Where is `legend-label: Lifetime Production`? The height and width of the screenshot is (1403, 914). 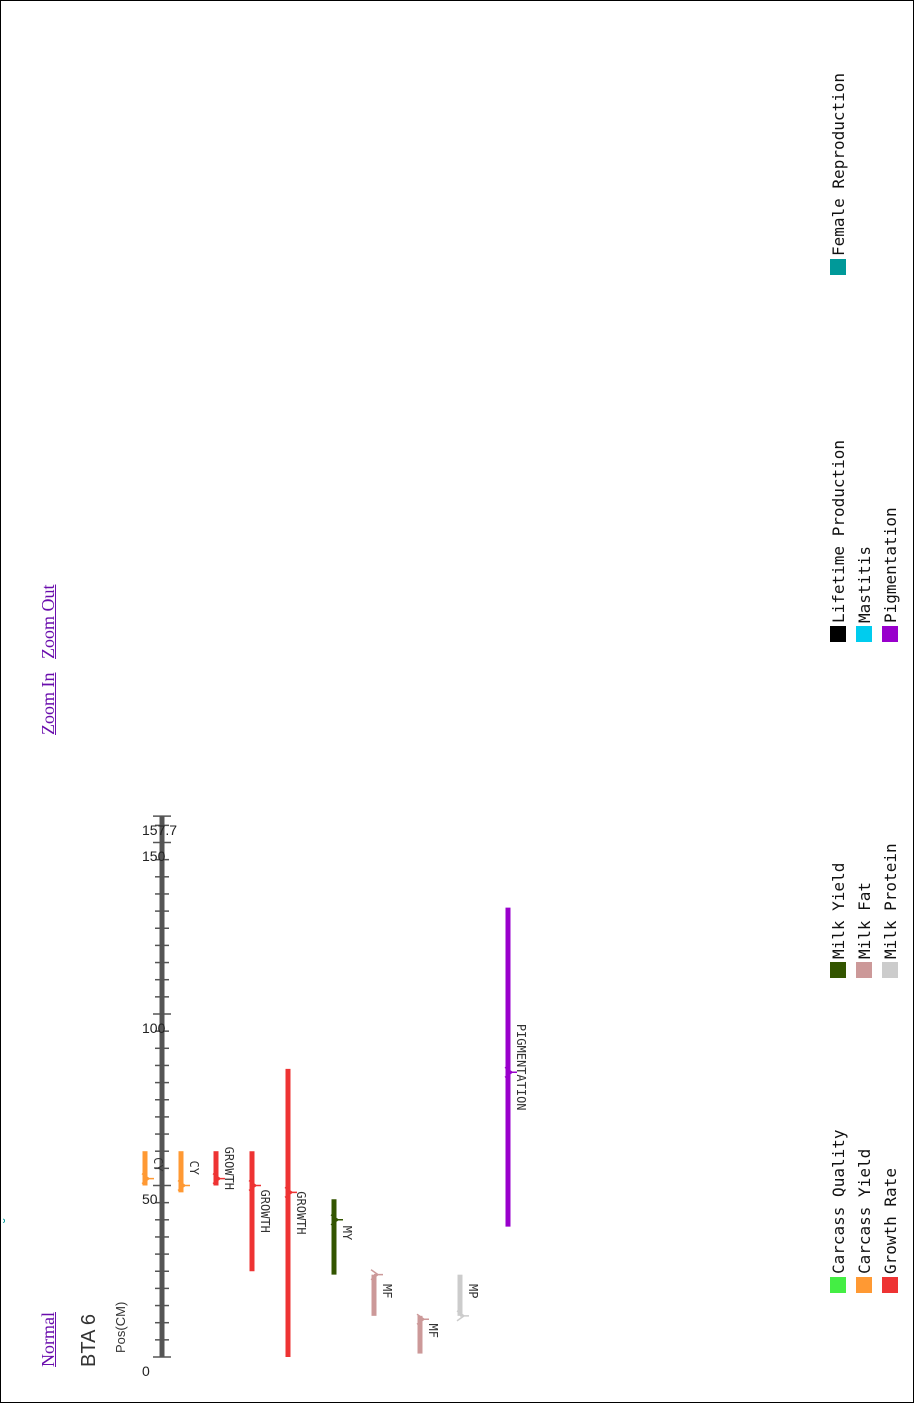
legend-label: Lifetime Production is located at coordinates (838, 531).